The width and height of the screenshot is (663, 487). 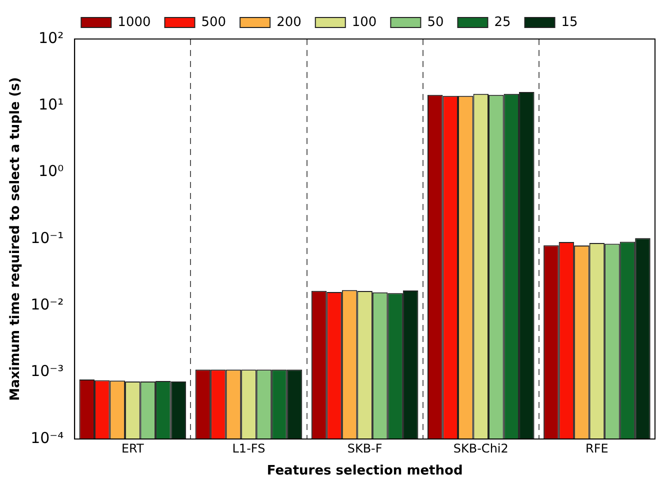 What do you see at coordinates (597, 448) in the screenshot?
I see `x-tick-label: RFE` at bounding box center [597, 448].